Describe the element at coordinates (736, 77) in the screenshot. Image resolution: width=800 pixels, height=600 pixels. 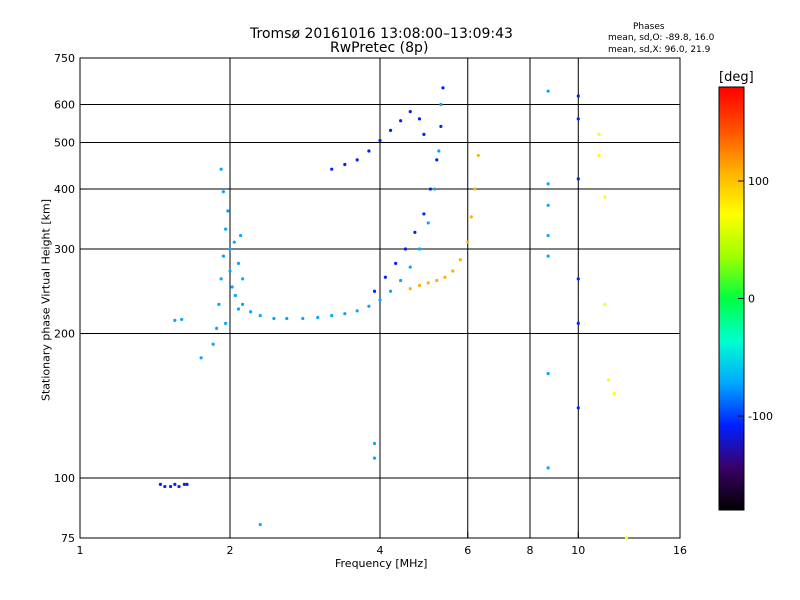
I see `colorbar-label: [deg]` at that location.